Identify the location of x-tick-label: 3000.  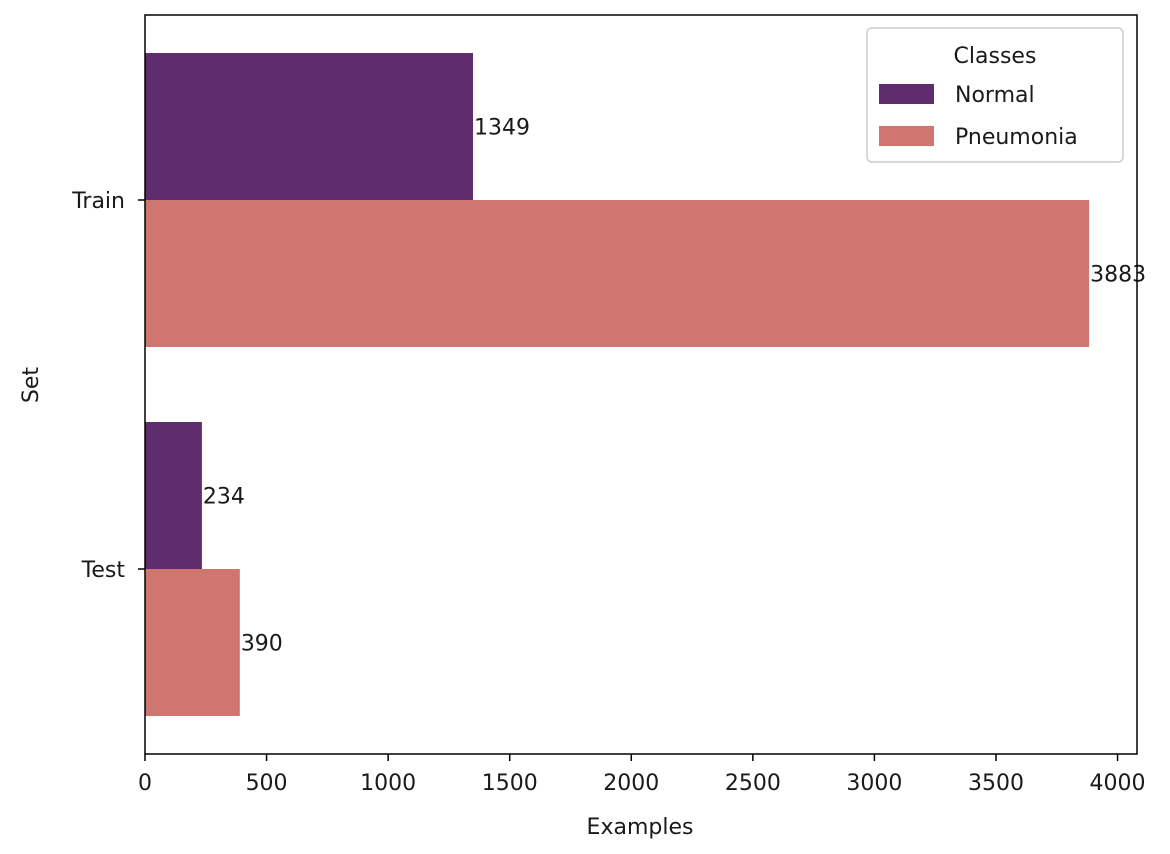
(874, 783).